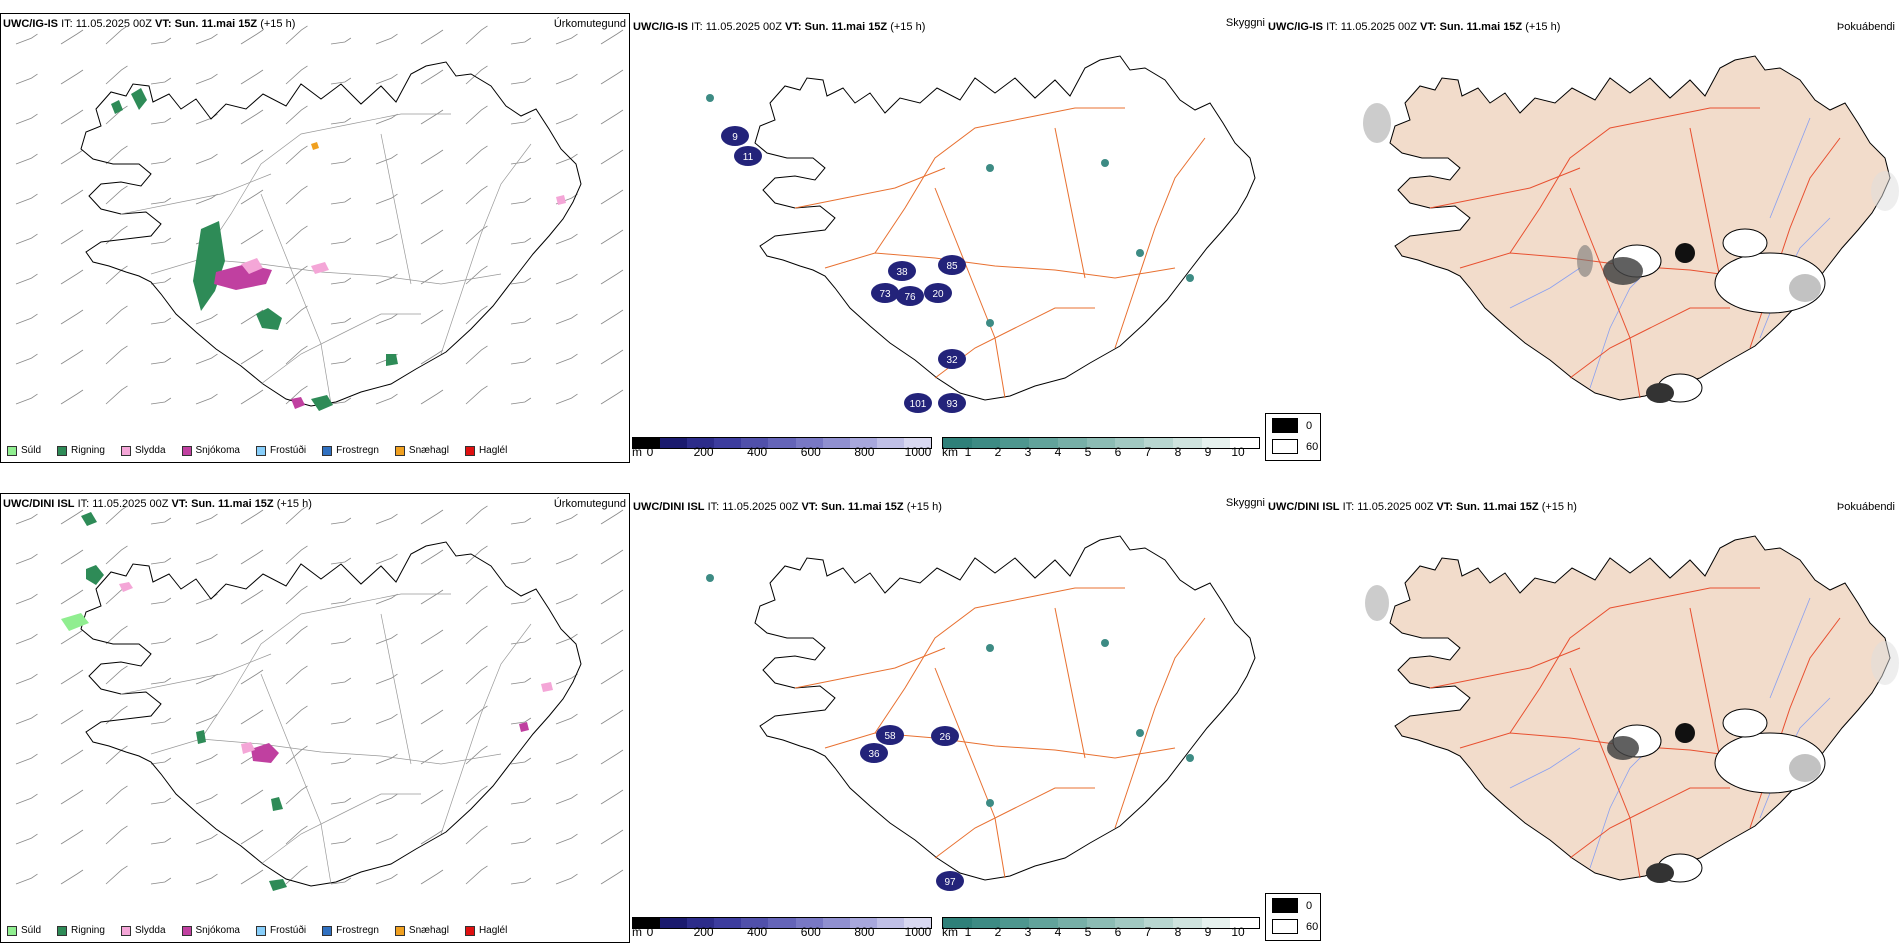  I want to click on fog-legend-label: 60, so click(1312, 446).